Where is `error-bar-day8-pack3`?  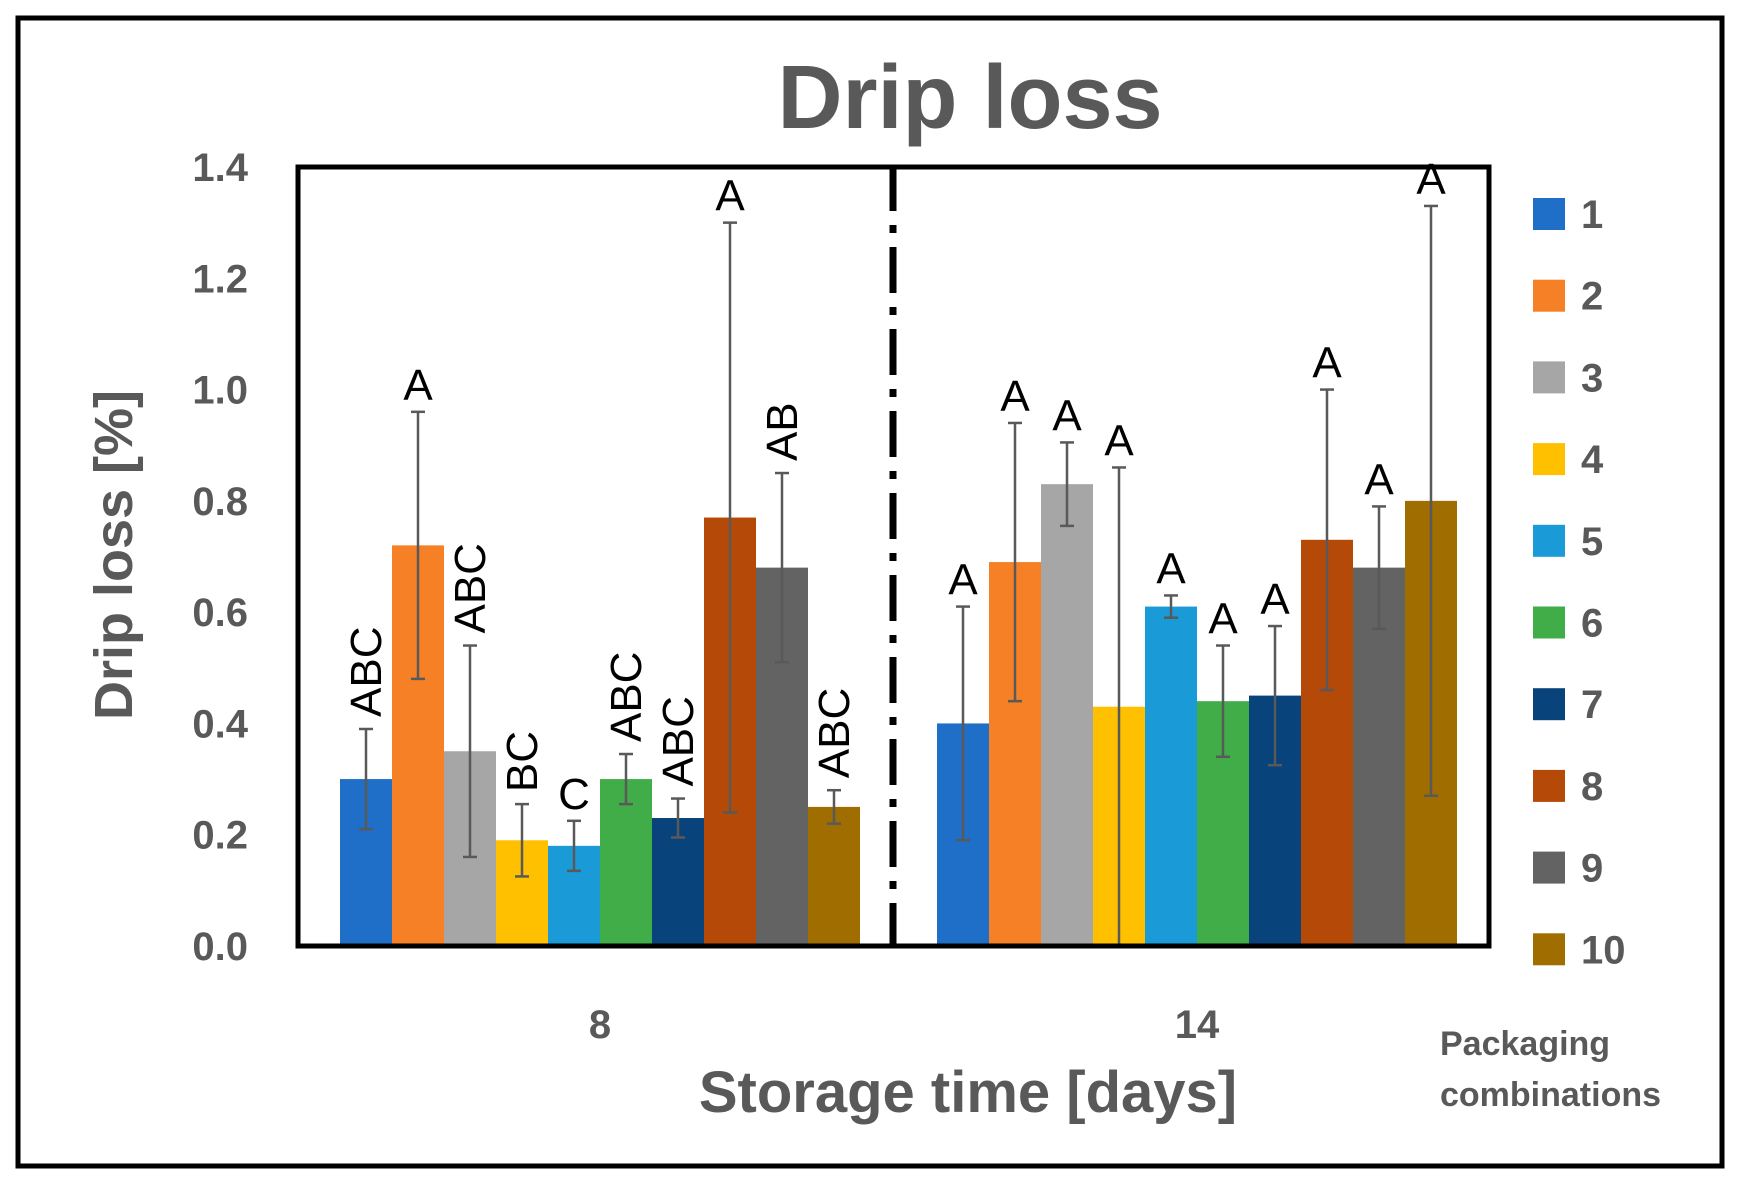
error-bar-day8-pack3 is located at coordinates (470, 751).